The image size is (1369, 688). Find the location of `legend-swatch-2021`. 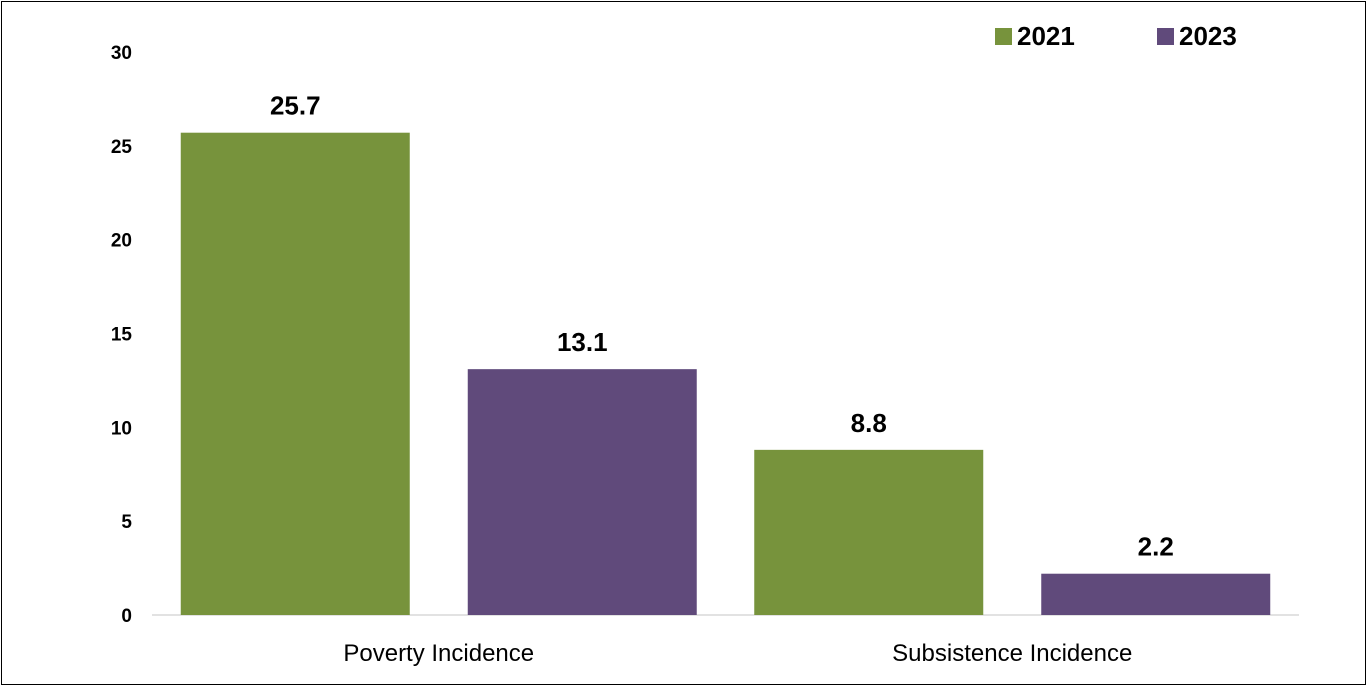

legend-swatch-2021 is located at coordinates (1003, 36).